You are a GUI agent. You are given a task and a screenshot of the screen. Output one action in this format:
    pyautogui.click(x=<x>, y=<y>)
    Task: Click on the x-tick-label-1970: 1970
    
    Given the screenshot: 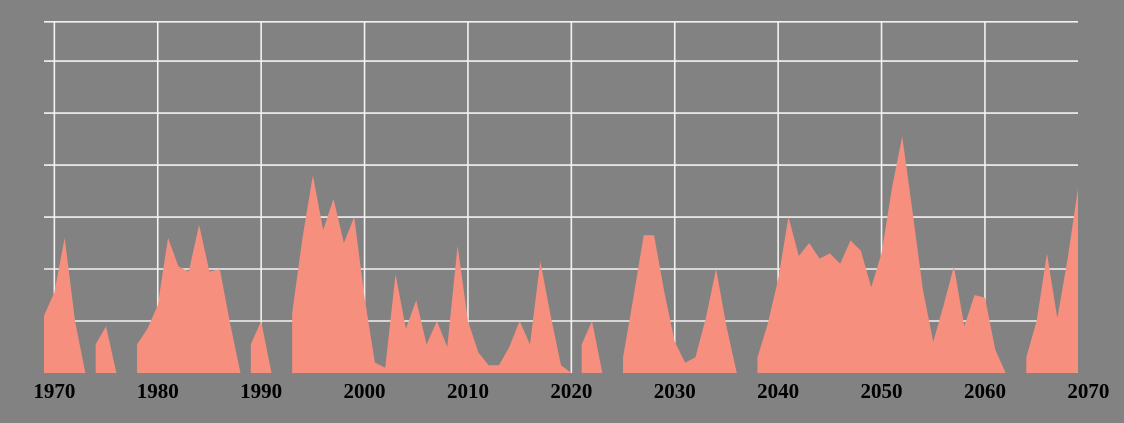 What is the action you would take?
    pyautogui.click(x=54, y=391)
    